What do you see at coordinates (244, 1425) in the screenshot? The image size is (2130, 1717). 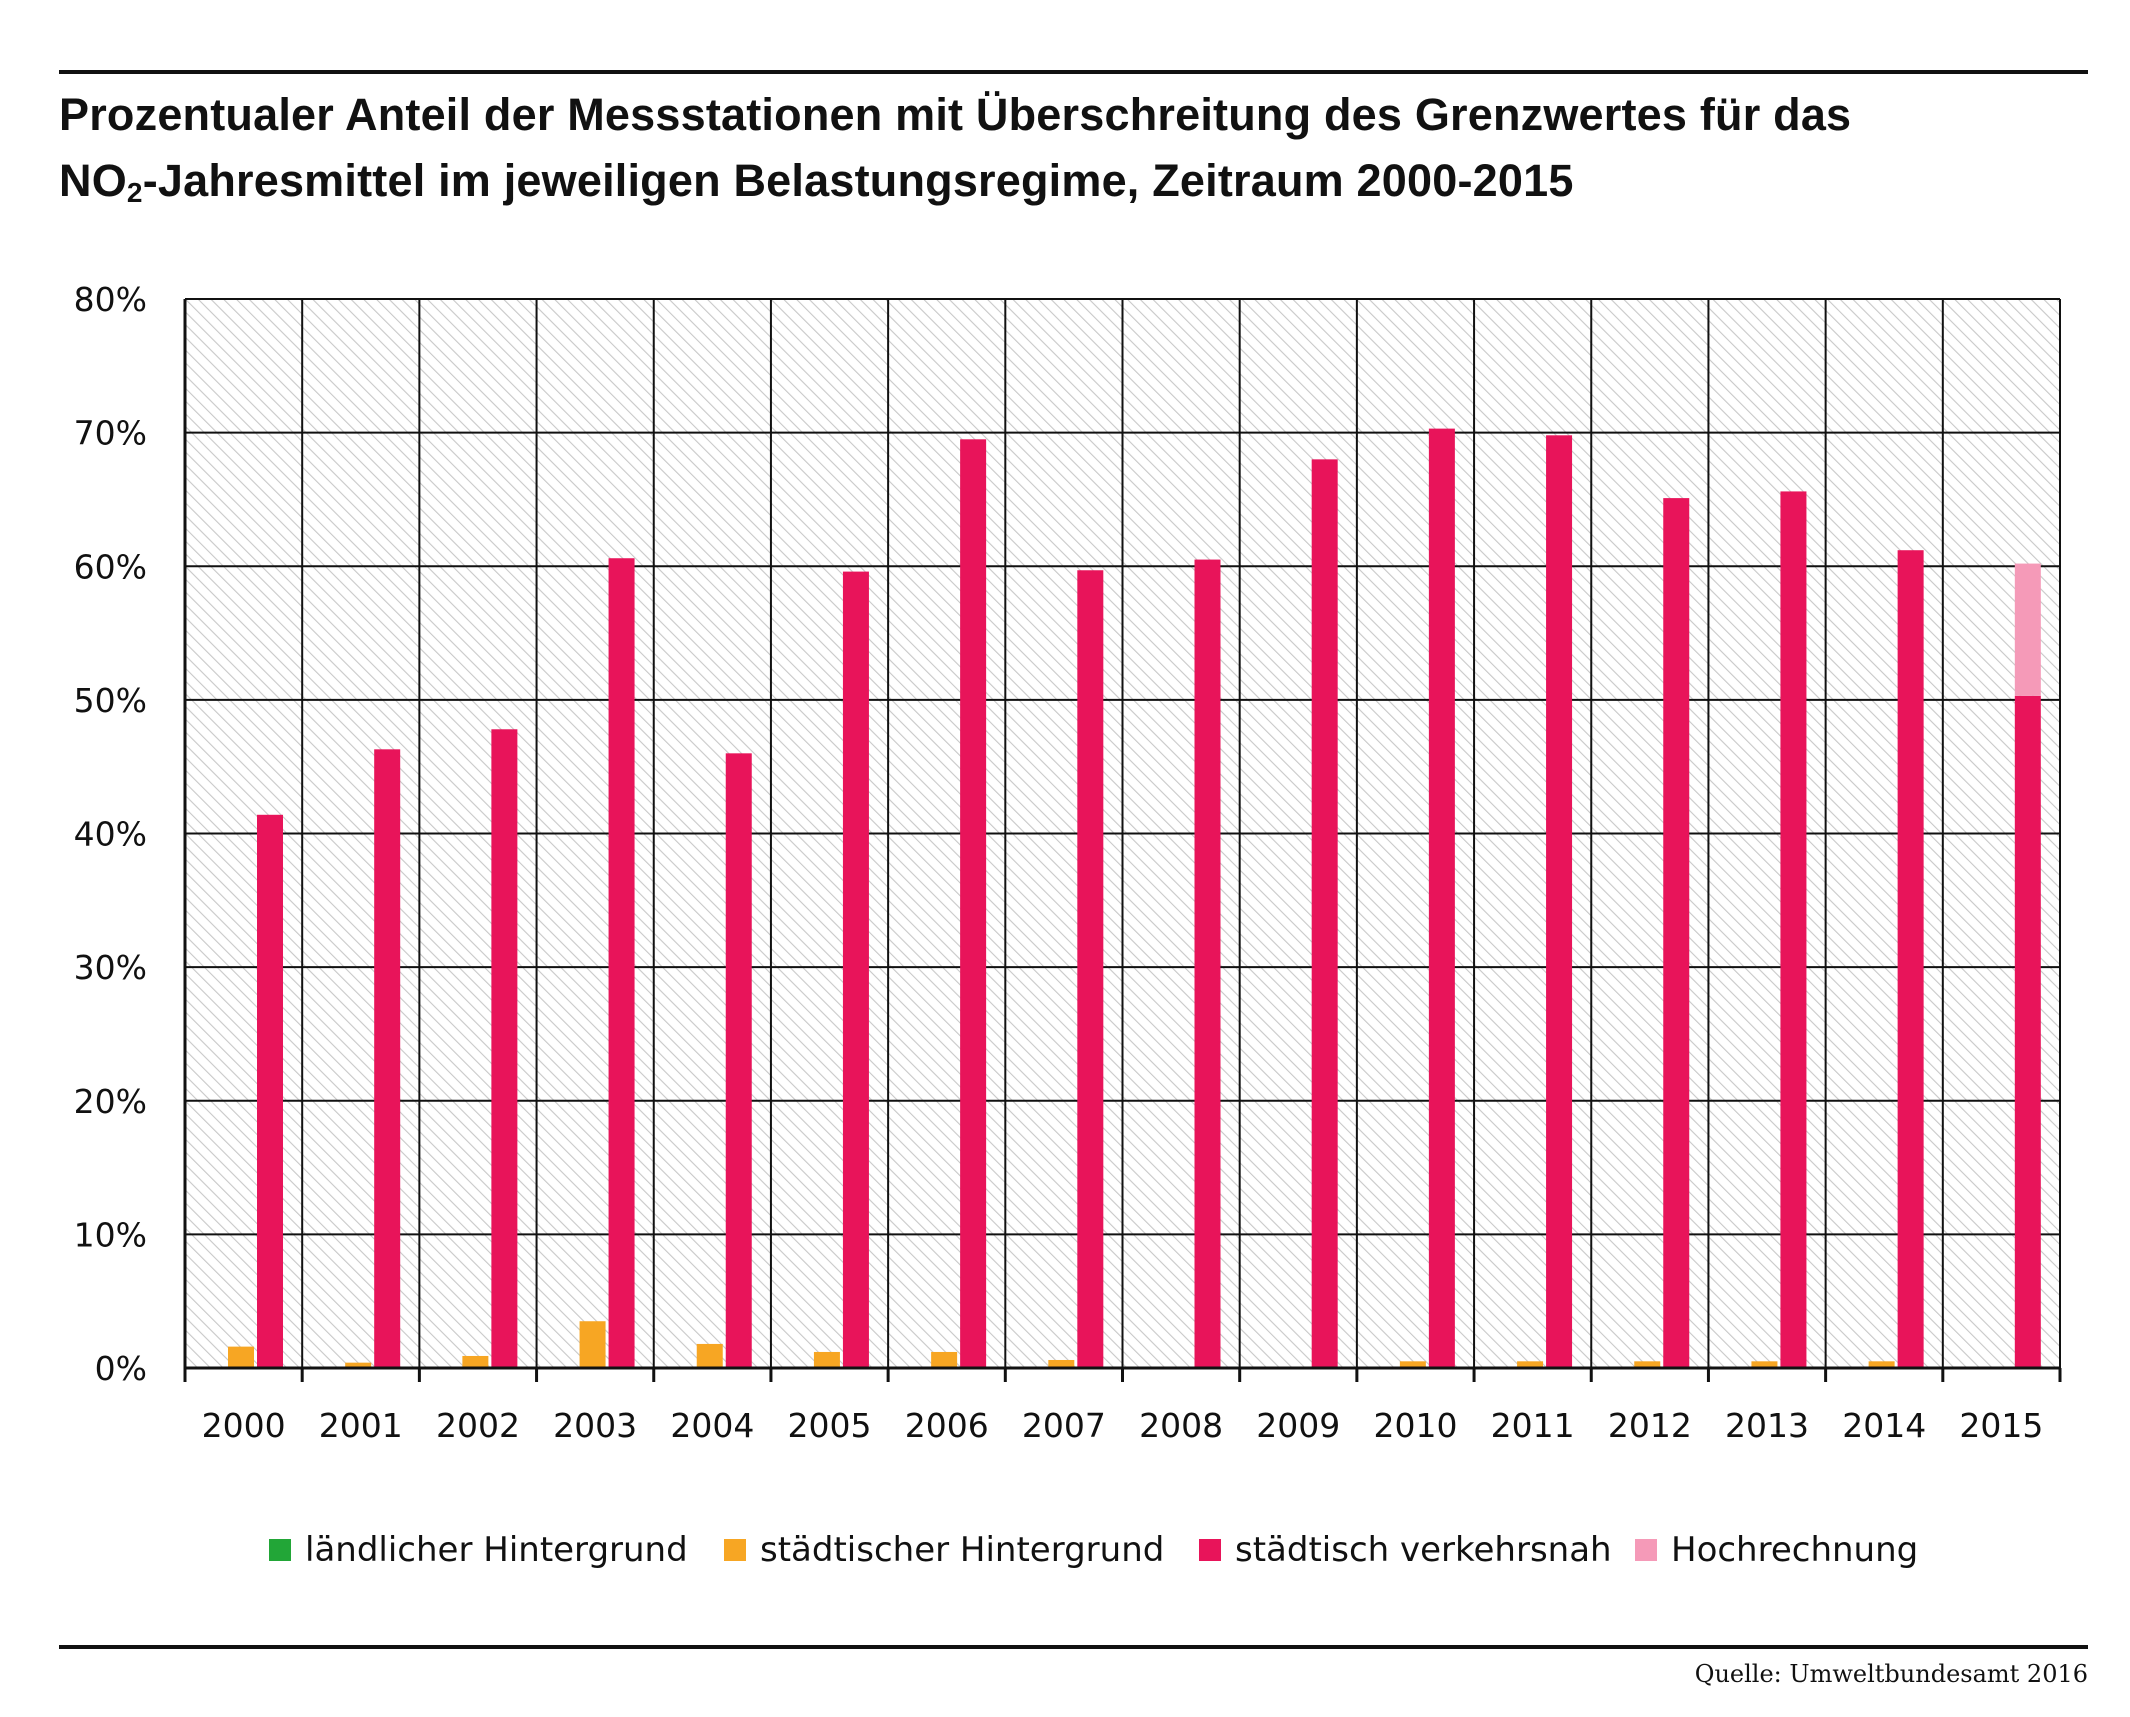 I see `x-tick-label: 2000` at bounding box center [244, 1425].